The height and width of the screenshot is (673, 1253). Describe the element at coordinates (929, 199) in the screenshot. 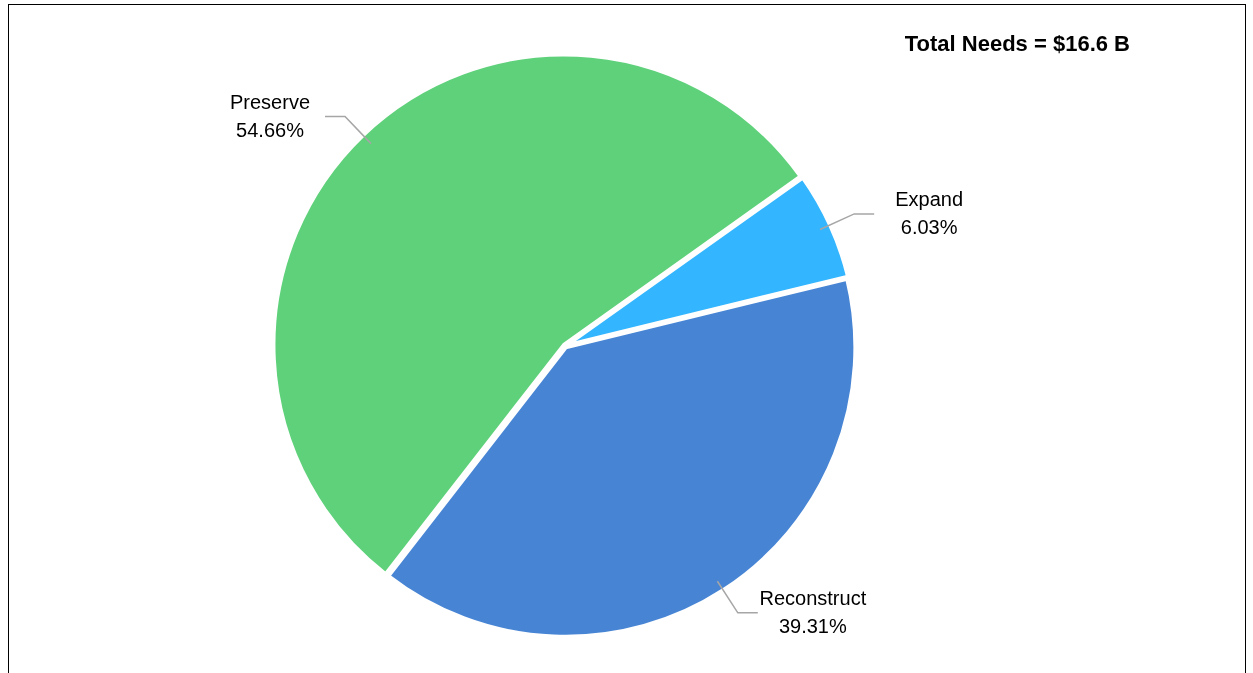

I see `slice-label: Expand` at that location.